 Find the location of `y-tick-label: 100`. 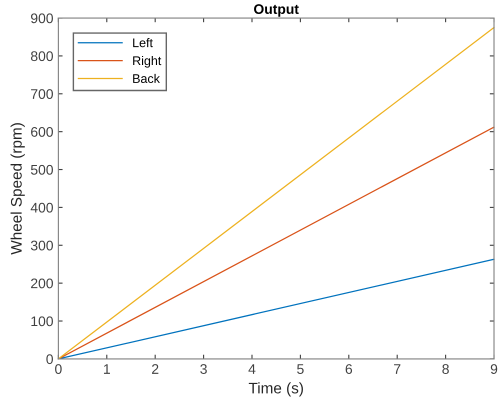

y-tick-label: 100 is located at coordinates (42, 321).